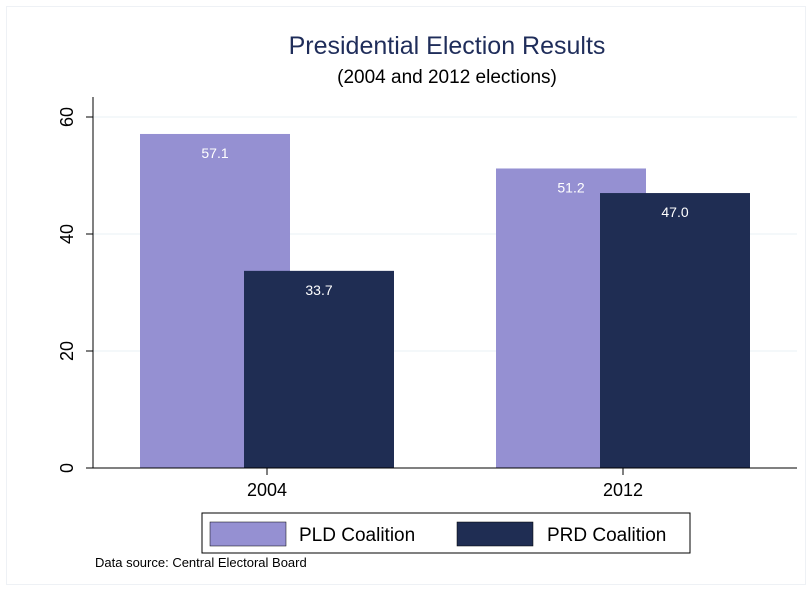 The height and width of the screenshot is (591, 812). I want to click on legend-label-pld: PLD Coalition, so click(357, 535).